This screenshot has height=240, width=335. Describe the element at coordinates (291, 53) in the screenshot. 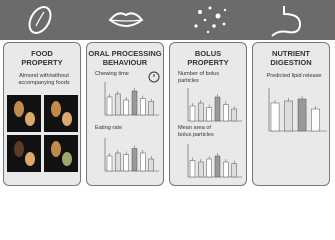

I see `title-line: NUTRIENT` at that location.